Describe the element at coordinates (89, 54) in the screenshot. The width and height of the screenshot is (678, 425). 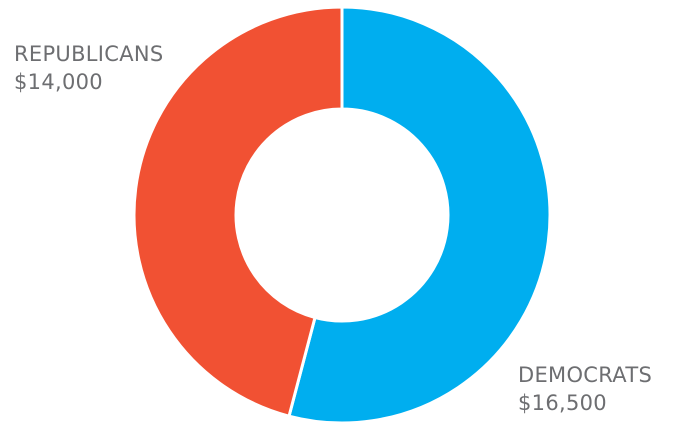
I see `republicans-name: REPUBLICANS` at that location.